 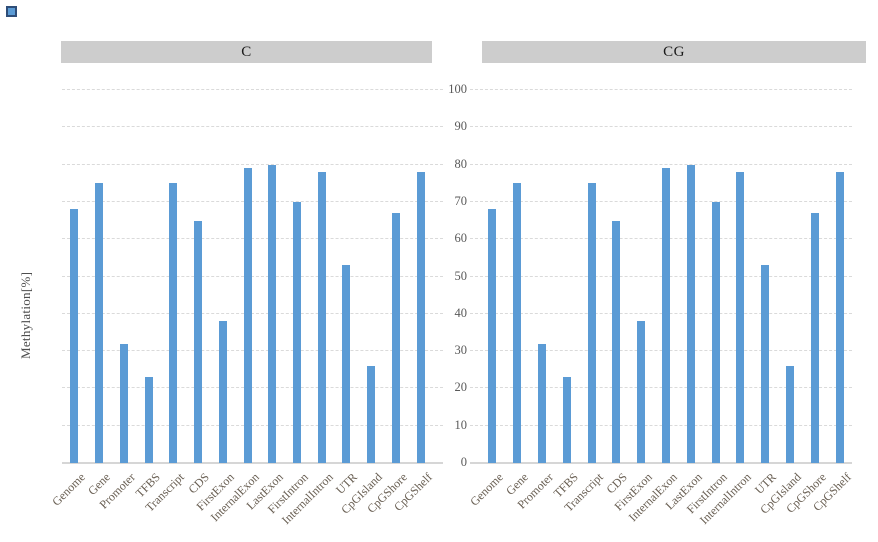 I want to click on bar-C-FirstIntron, so click(x=296, y=332).